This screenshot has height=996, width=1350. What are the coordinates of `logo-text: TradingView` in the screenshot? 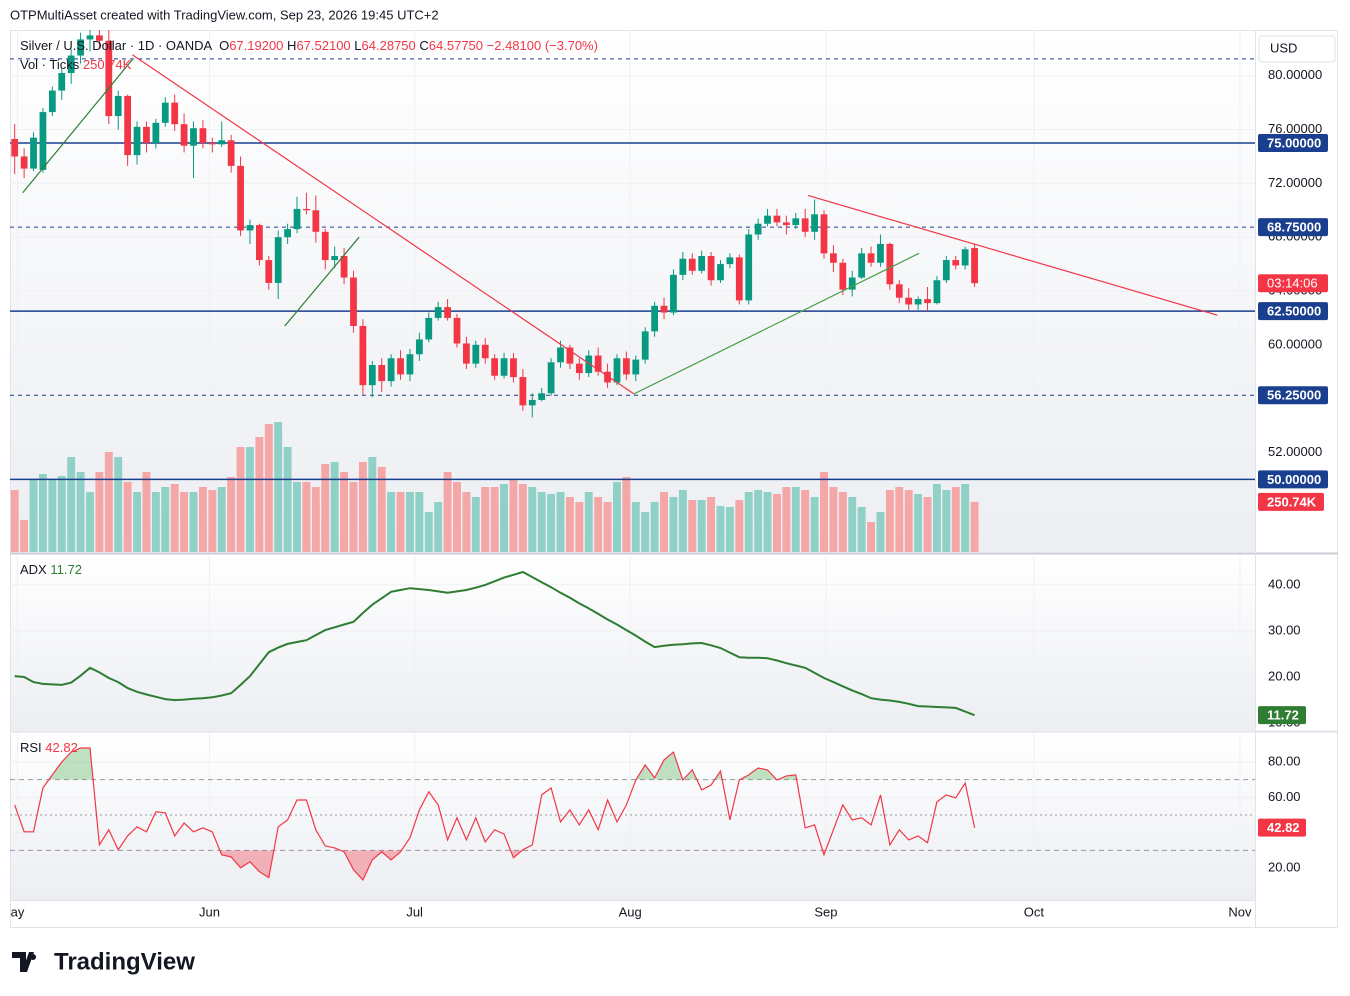 It's located at (124, 961).